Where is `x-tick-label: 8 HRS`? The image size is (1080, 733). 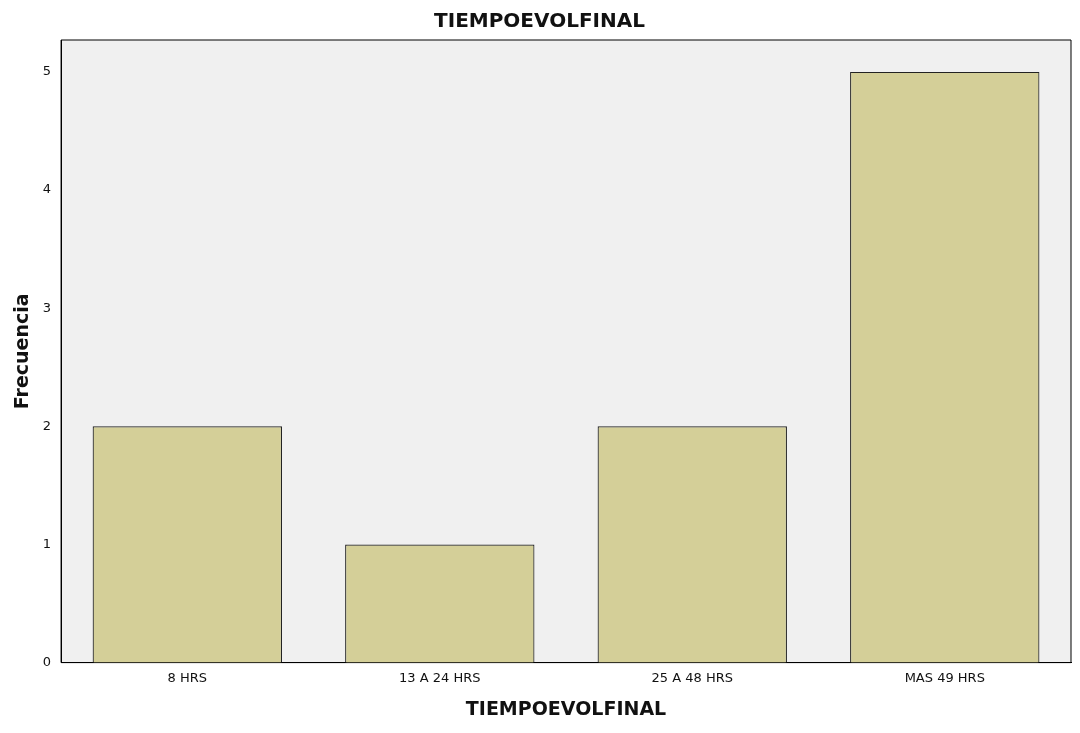 x-tick-label: 8 HRS is located at coordinates (187, 677).